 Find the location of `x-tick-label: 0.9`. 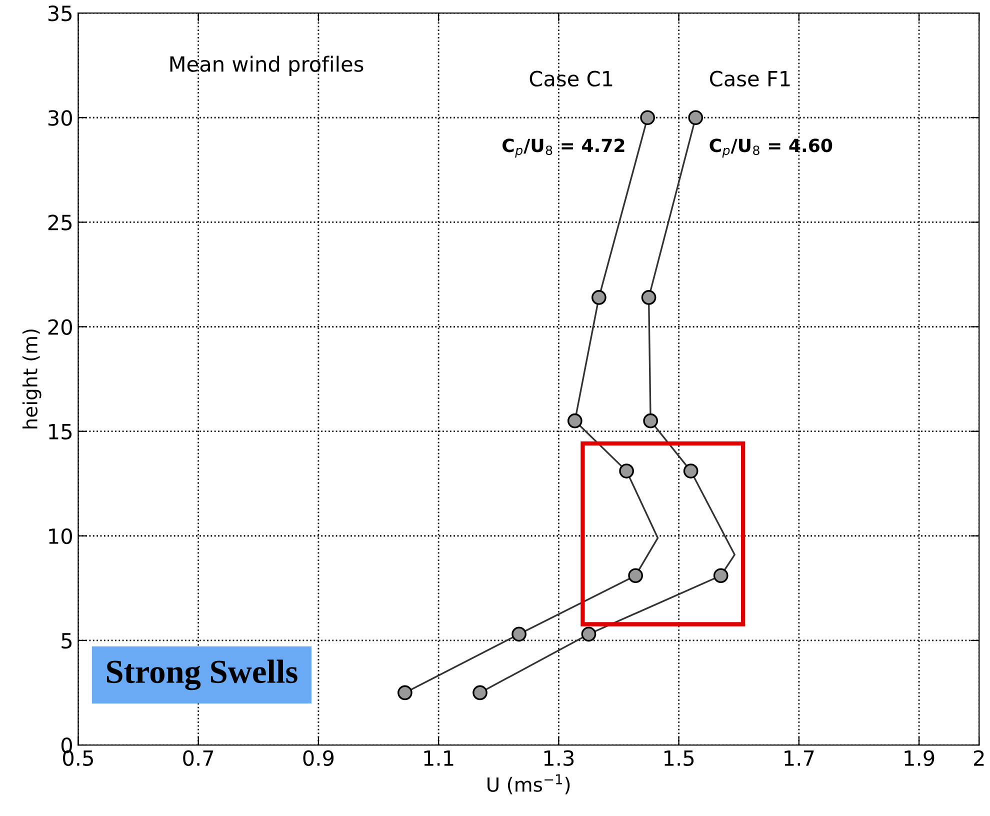

x-tick-label: 0.9 is located at coordinates (318, 758).